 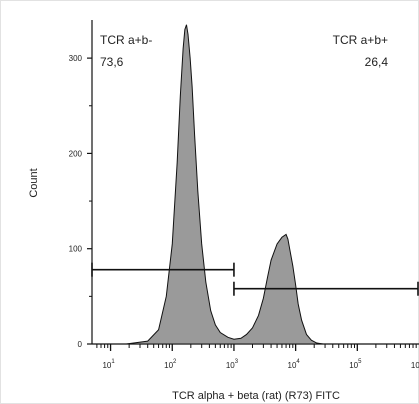 I want to click on x-ticks: 10¹ 10² 10³ 10⁴ 10⁵ 106, so click(x=257, y=357).